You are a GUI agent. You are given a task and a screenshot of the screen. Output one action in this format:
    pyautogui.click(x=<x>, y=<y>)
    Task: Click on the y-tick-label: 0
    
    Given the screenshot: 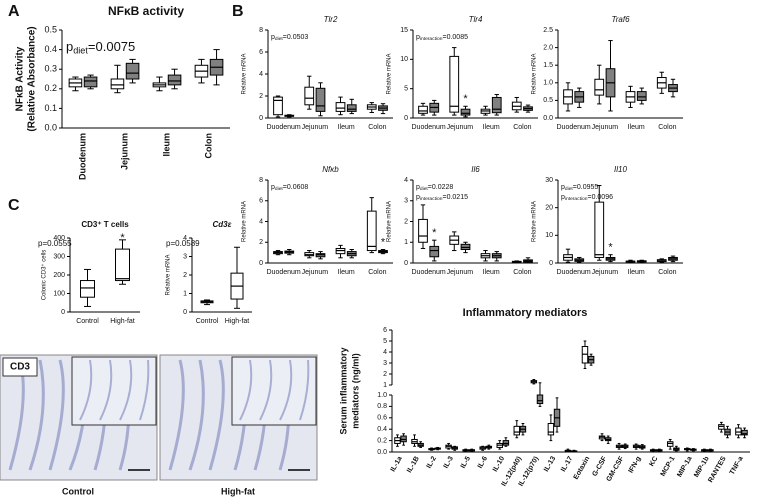 What is the action you would take?
    pyautogui.click(x=63, y=312)
    